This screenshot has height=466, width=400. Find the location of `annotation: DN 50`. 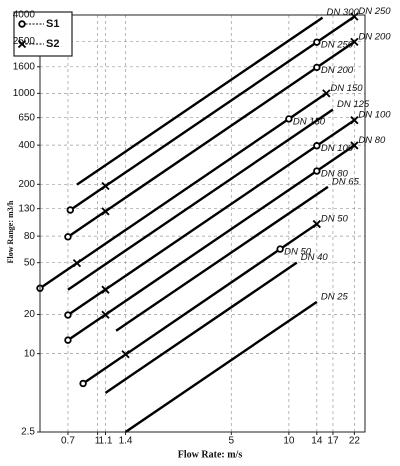

annotation: DN 50 is located at coordinates (298, 252).